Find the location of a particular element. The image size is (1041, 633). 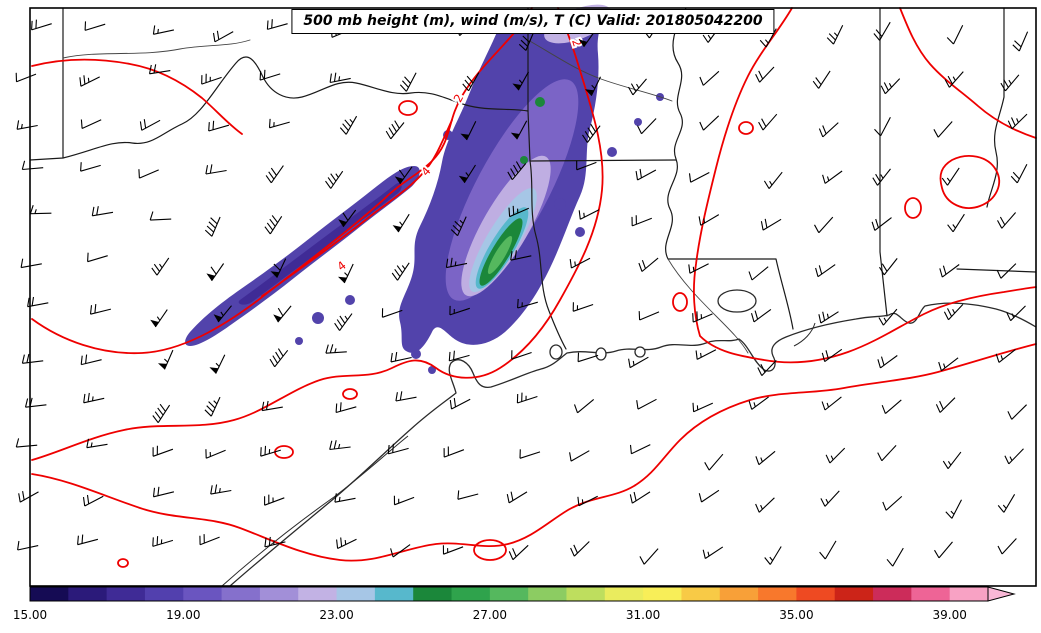

colorbar-tick-label: 23.00 is located at coordinates (336, 615).